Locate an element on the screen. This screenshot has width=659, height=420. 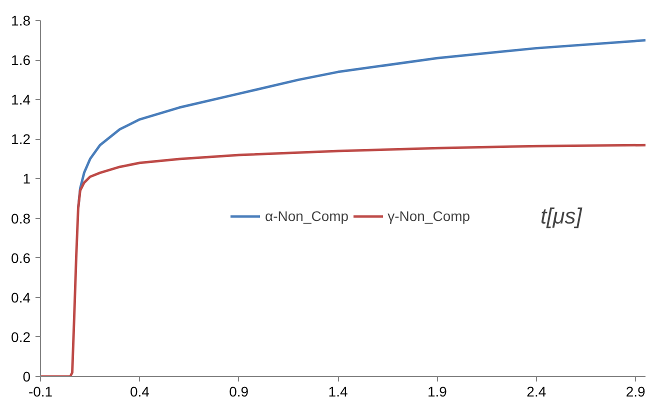
legend-label: α-Non_Comp is located at coordinates (307, 216).